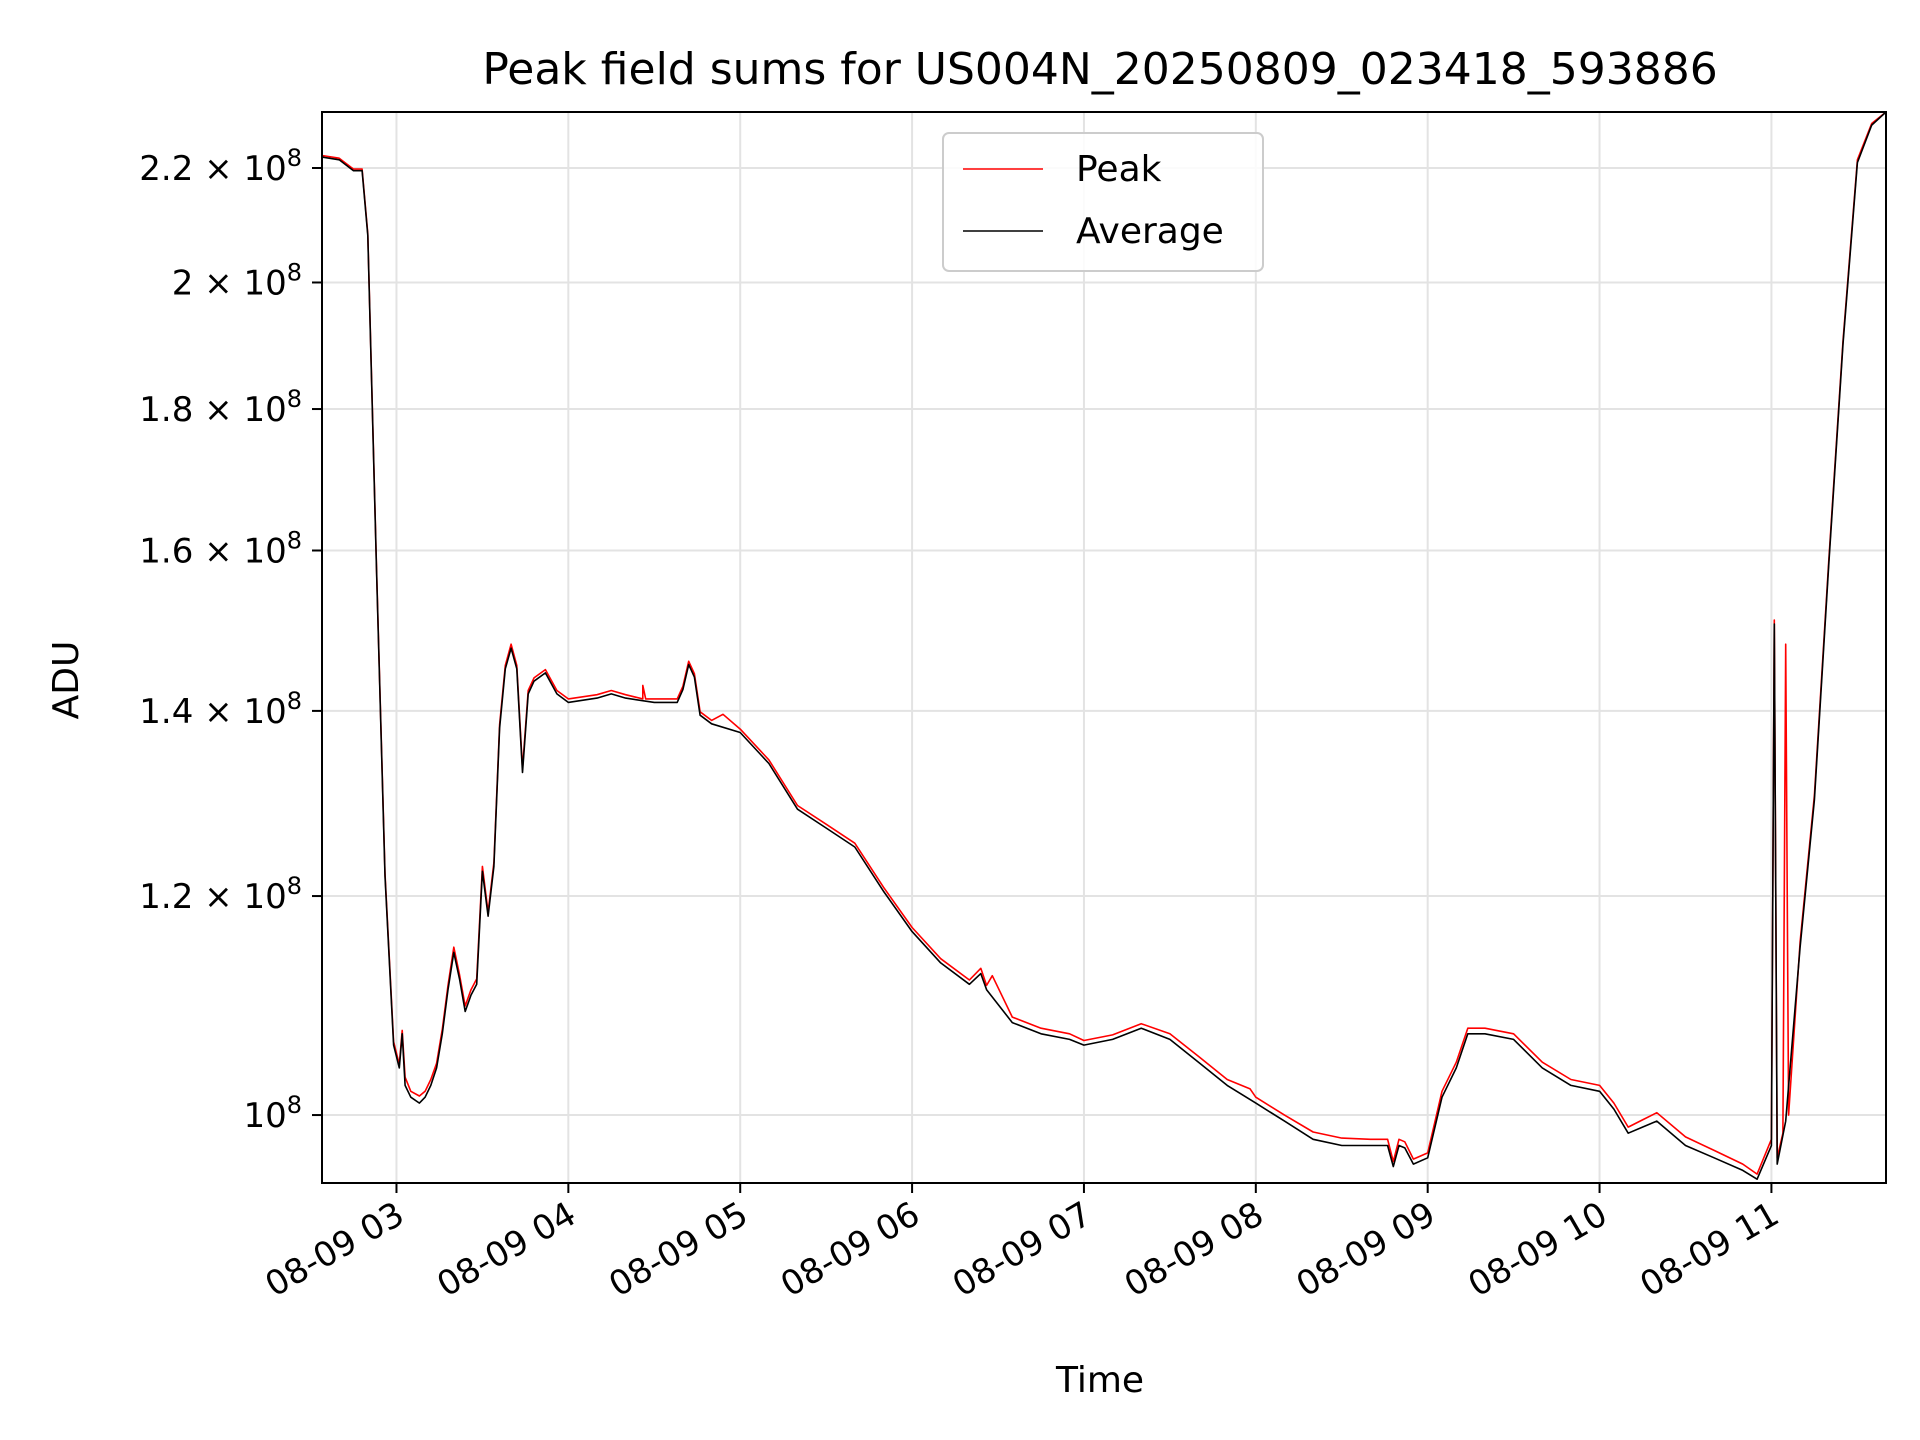  I want to click on y-tick-label: 1.6 × 108, so click(220, 549).